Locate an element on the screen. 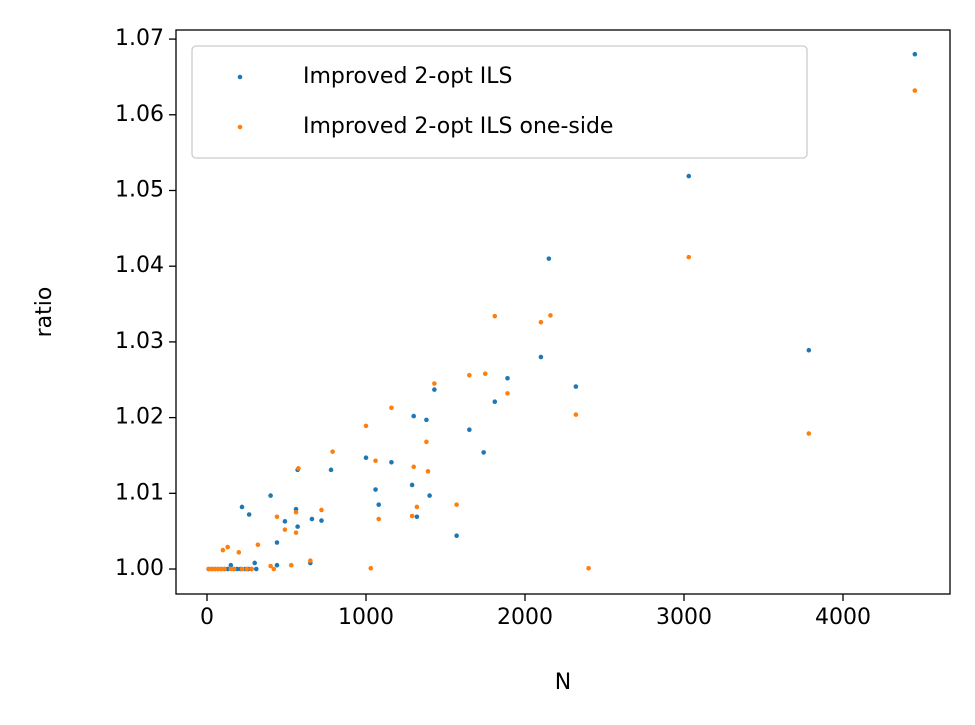  x-tick-label: 4000 is located at coordinates (843, 617).